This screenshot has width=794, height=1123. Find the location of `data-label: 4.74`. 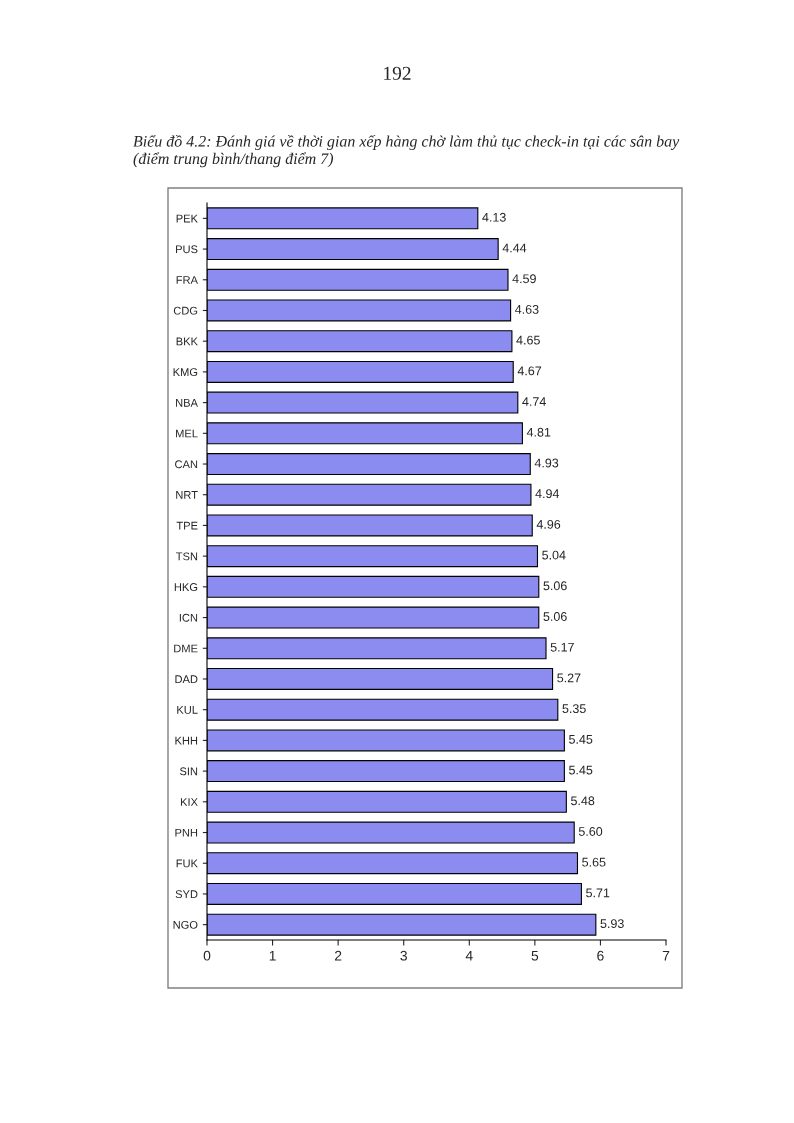

data-label: 4.74 is located at coordinates (534, 401).